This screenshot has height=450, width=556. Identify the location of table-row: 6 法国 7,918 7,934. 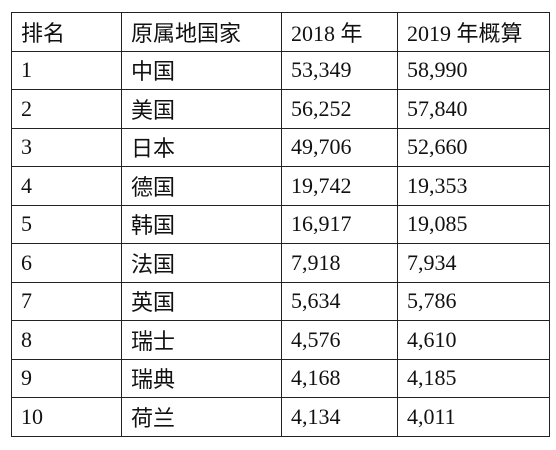
(280, 263).